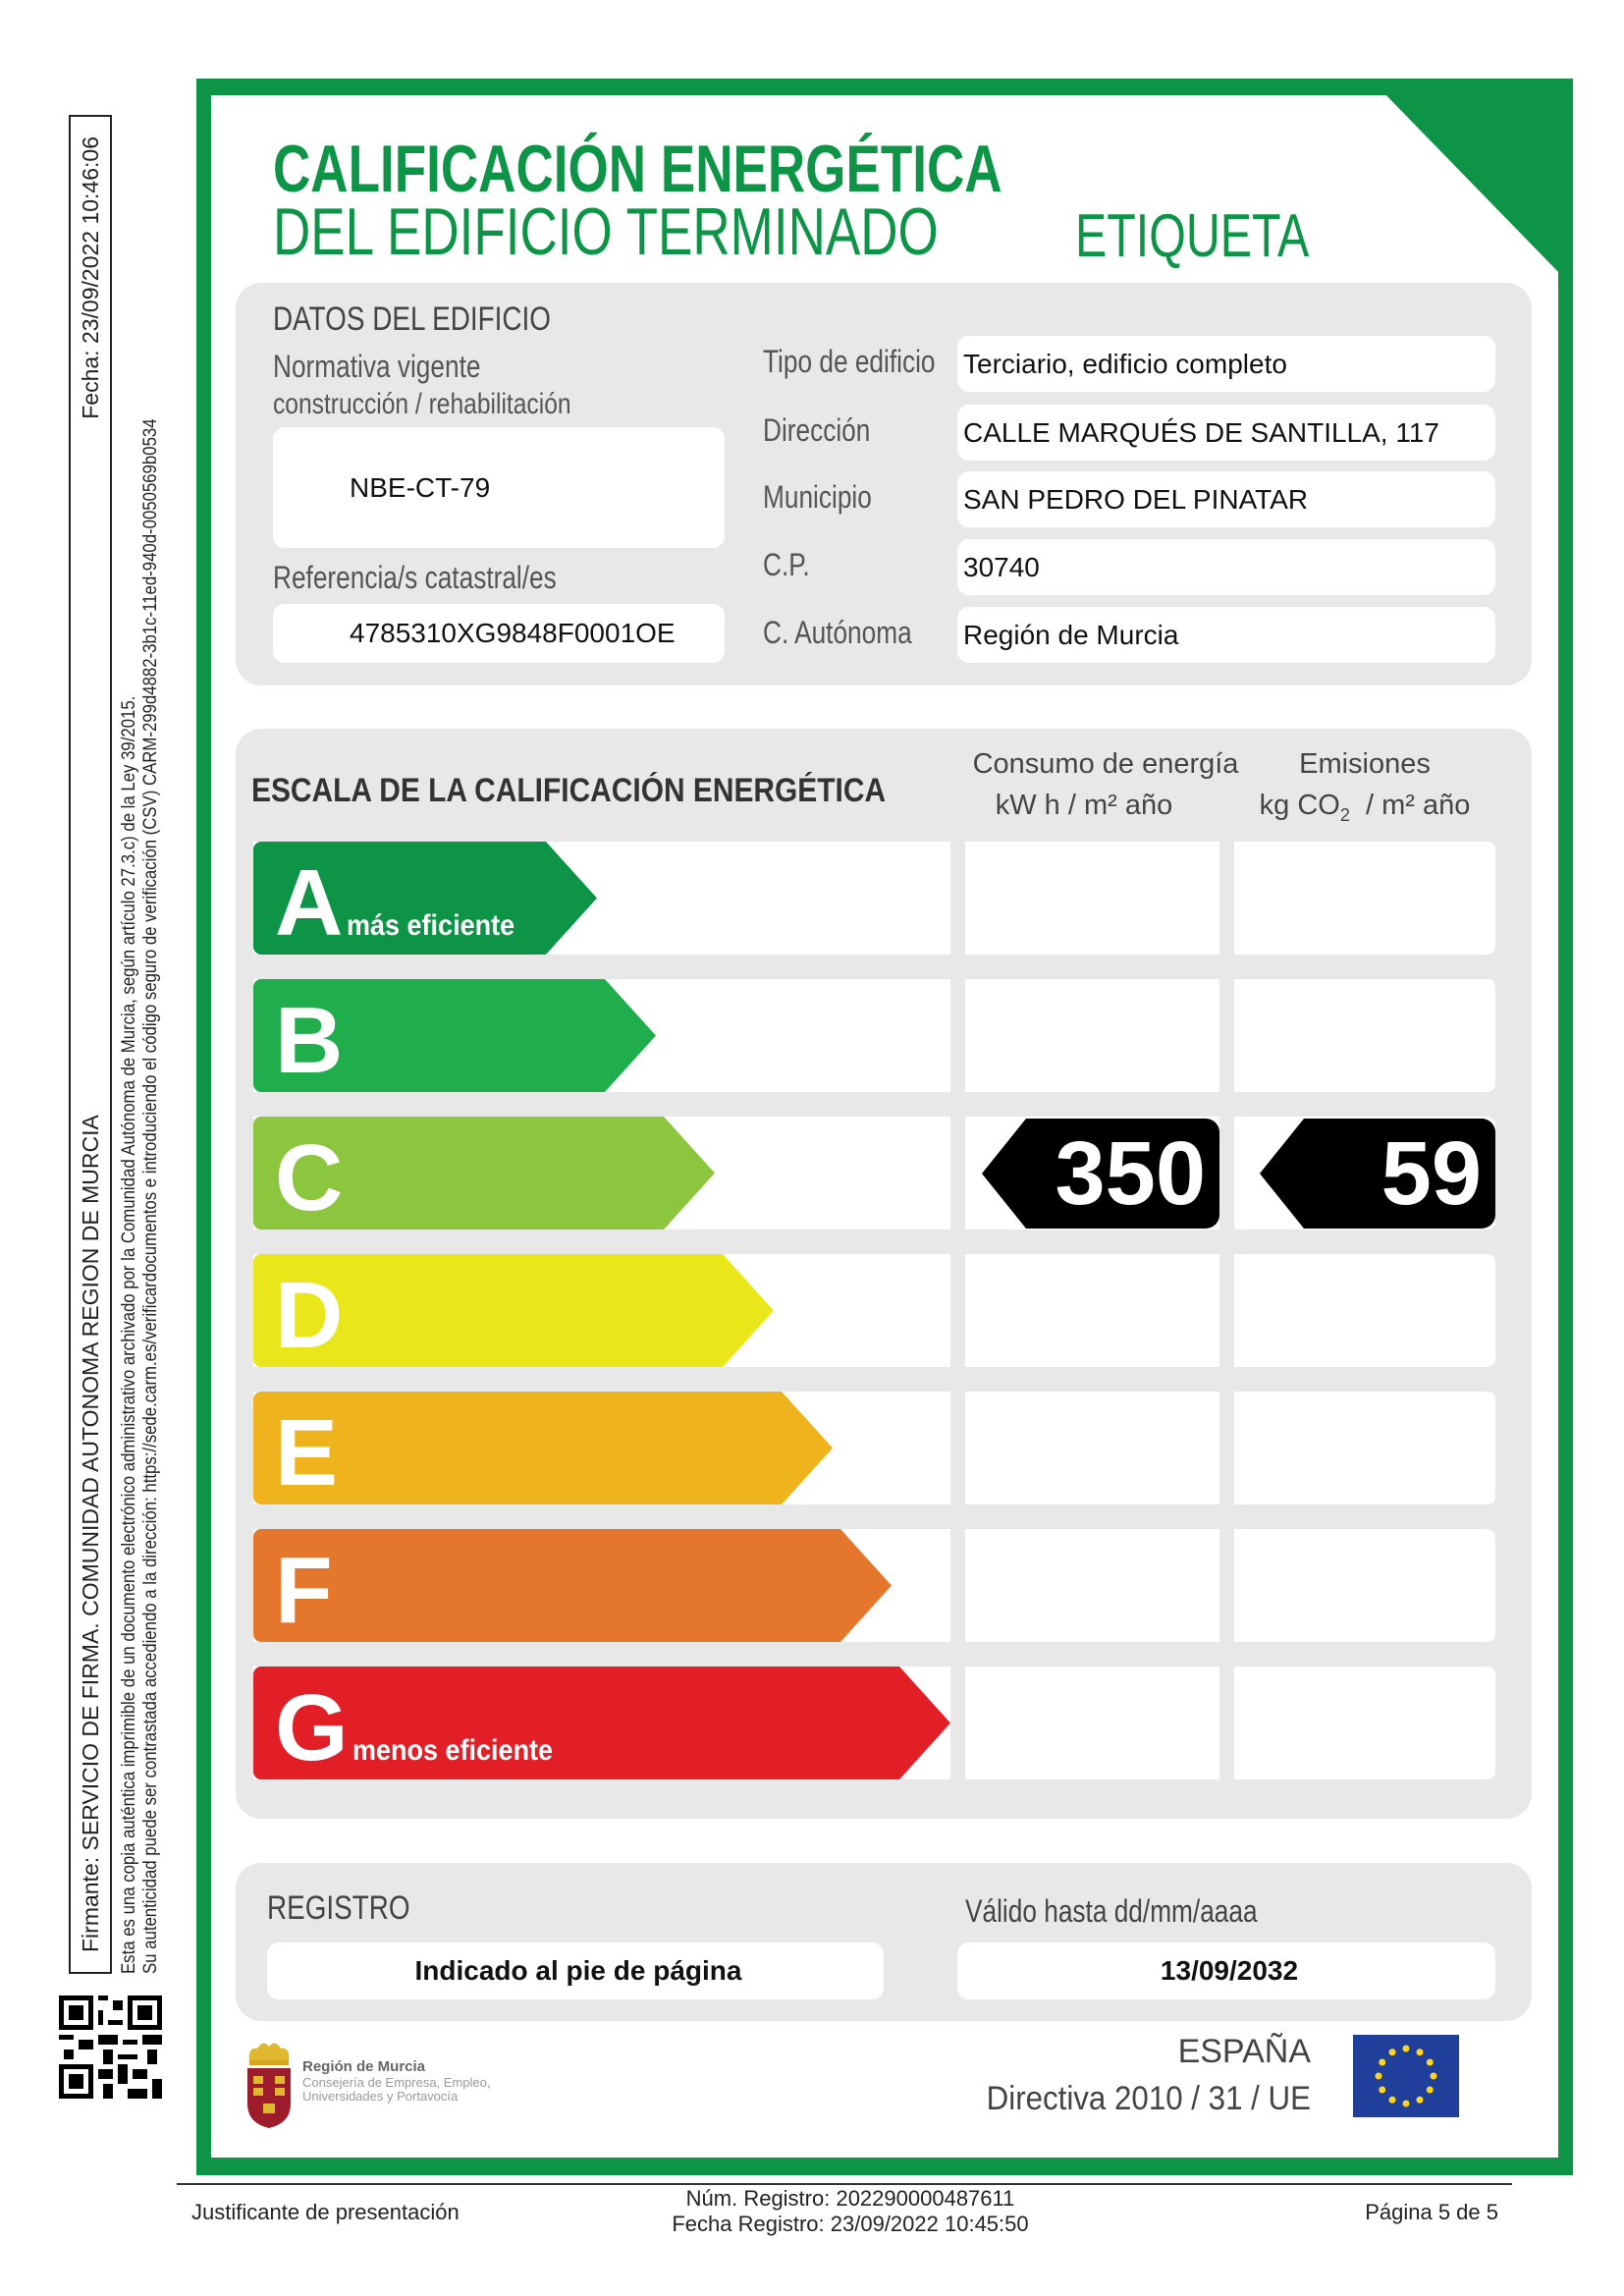 The image size is (1624, 2296). Describe the element at coordinates (837, 632) in the screenshot. I see `field-label: C. Autónoma` at that location.